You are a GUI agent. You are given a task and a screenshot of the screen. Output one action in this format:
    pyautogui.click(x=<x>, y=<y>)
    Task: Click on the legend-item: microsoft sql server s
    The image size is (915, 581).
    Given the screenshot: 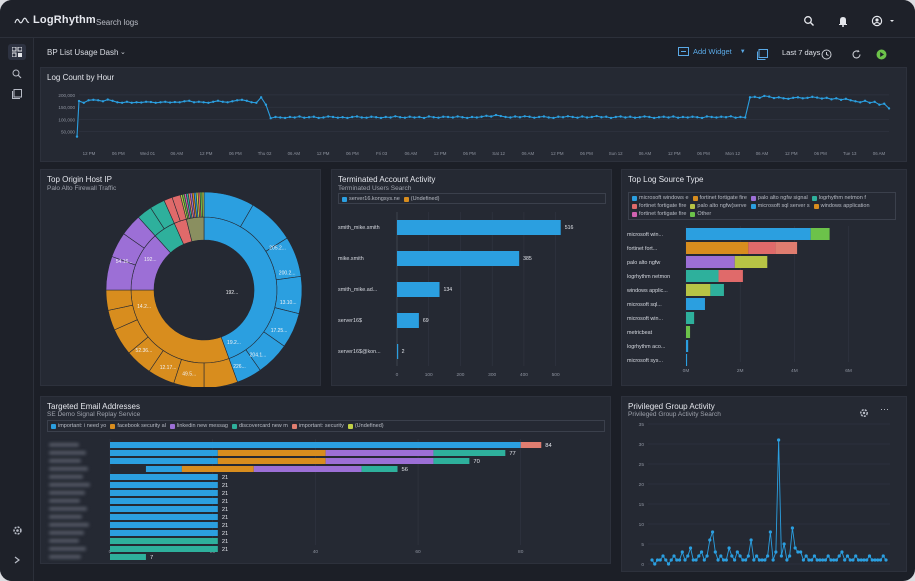 What is the action you would take?
    pyautogui.click(x=780, y=206)
    